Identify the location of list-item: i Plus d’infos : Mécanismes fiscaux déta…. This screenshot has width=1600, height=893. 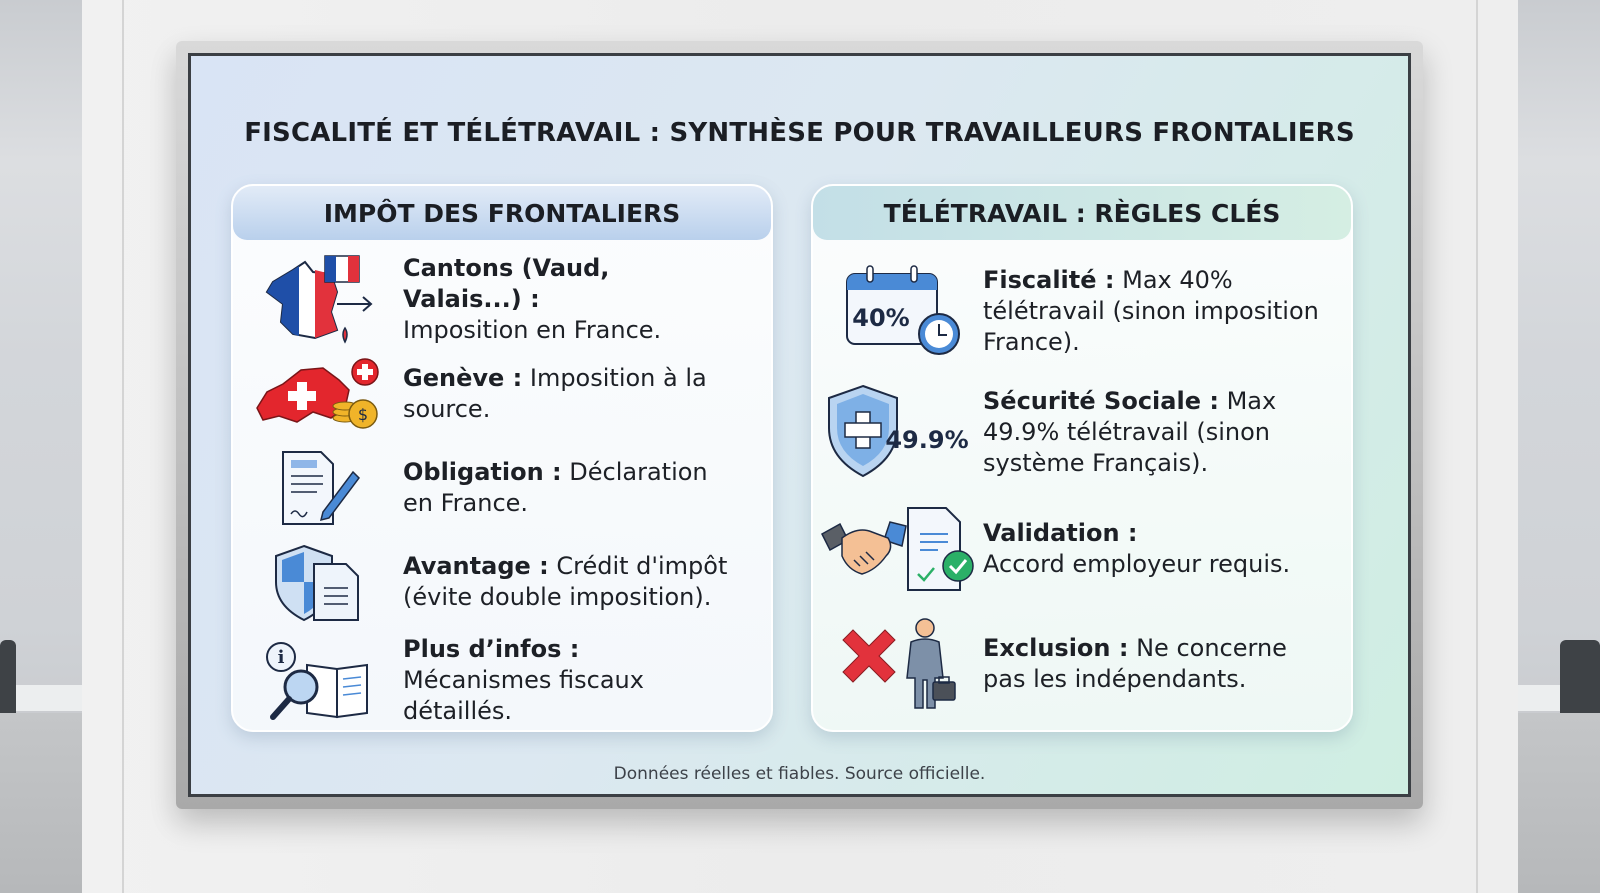
(502, 680).